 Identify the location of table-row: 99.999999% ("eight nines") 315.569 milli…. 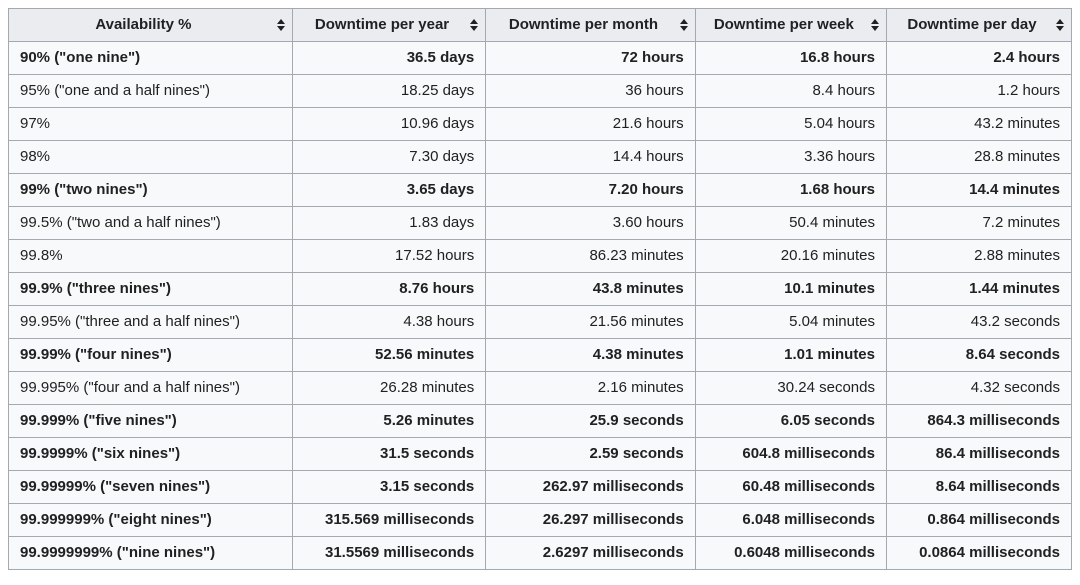
(540, 520).